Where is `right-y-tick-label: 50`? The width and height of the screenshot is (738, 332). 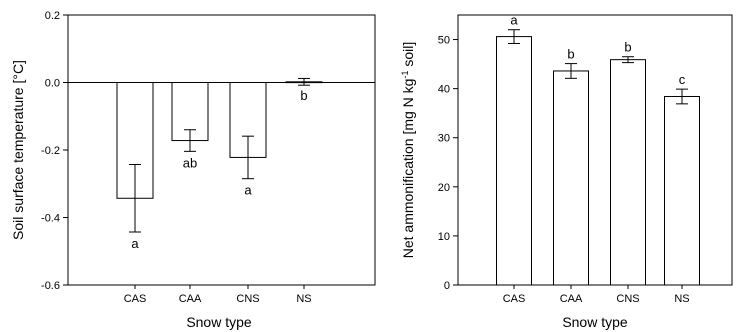
right-y-tick-label: 50 is located at coordinates (444, 41).